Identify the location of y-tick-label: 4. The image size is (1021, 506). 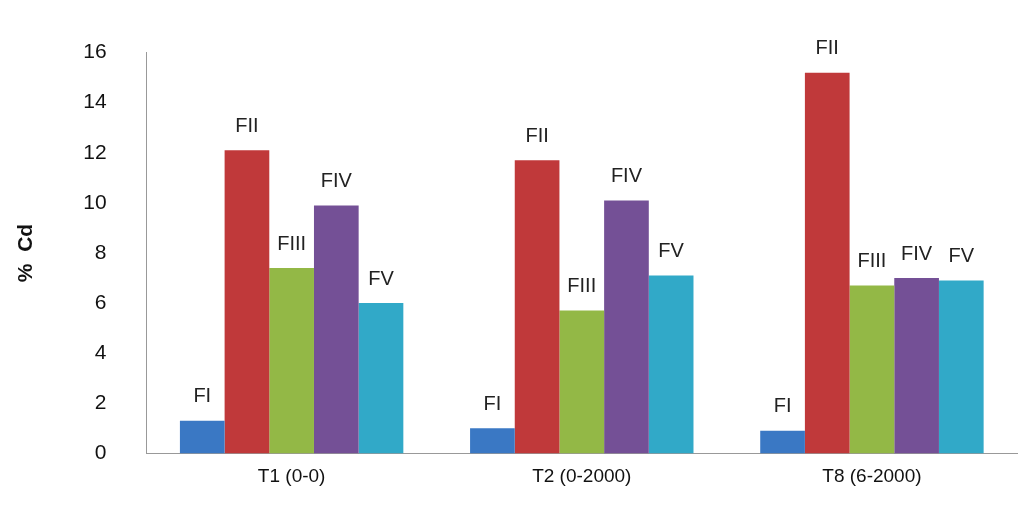
(100, 351).